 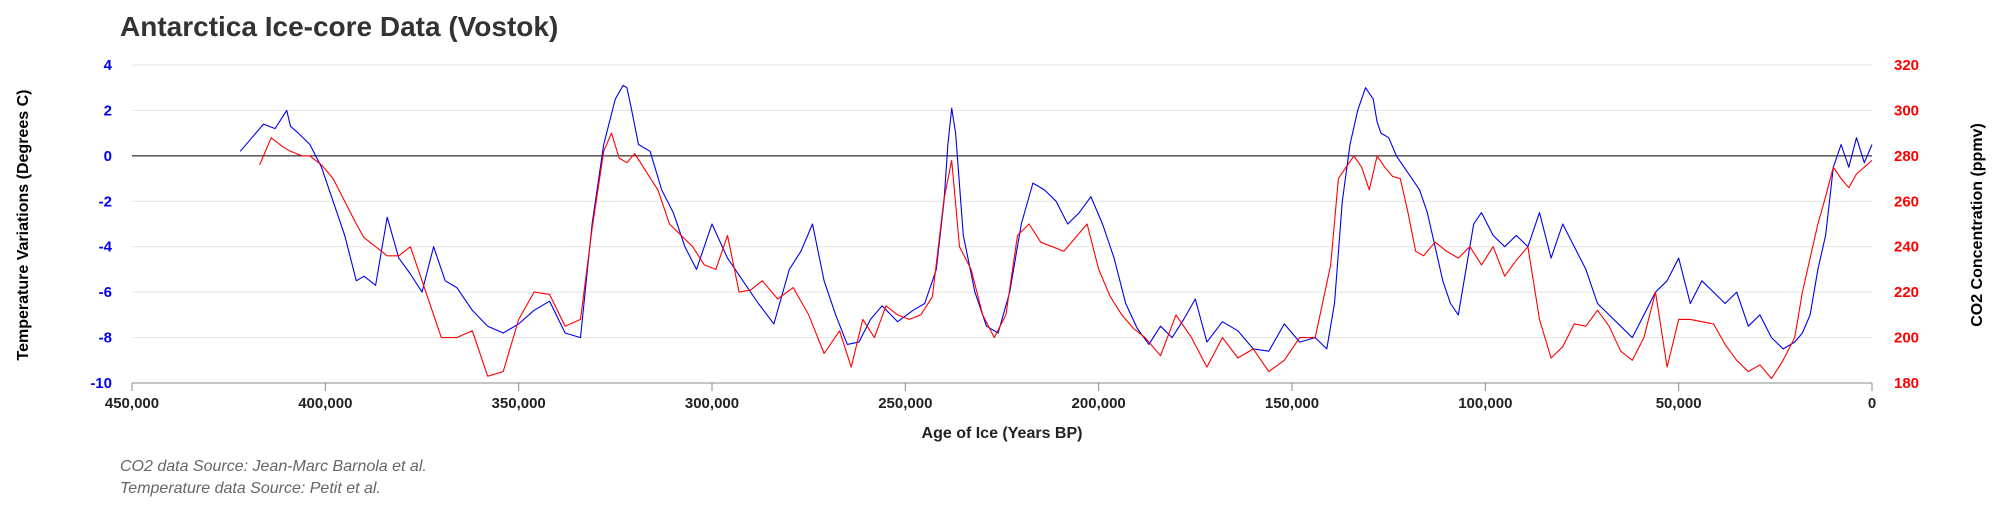 I want to click on x-tick-label: 50,000, so click(x=1679, y=403).